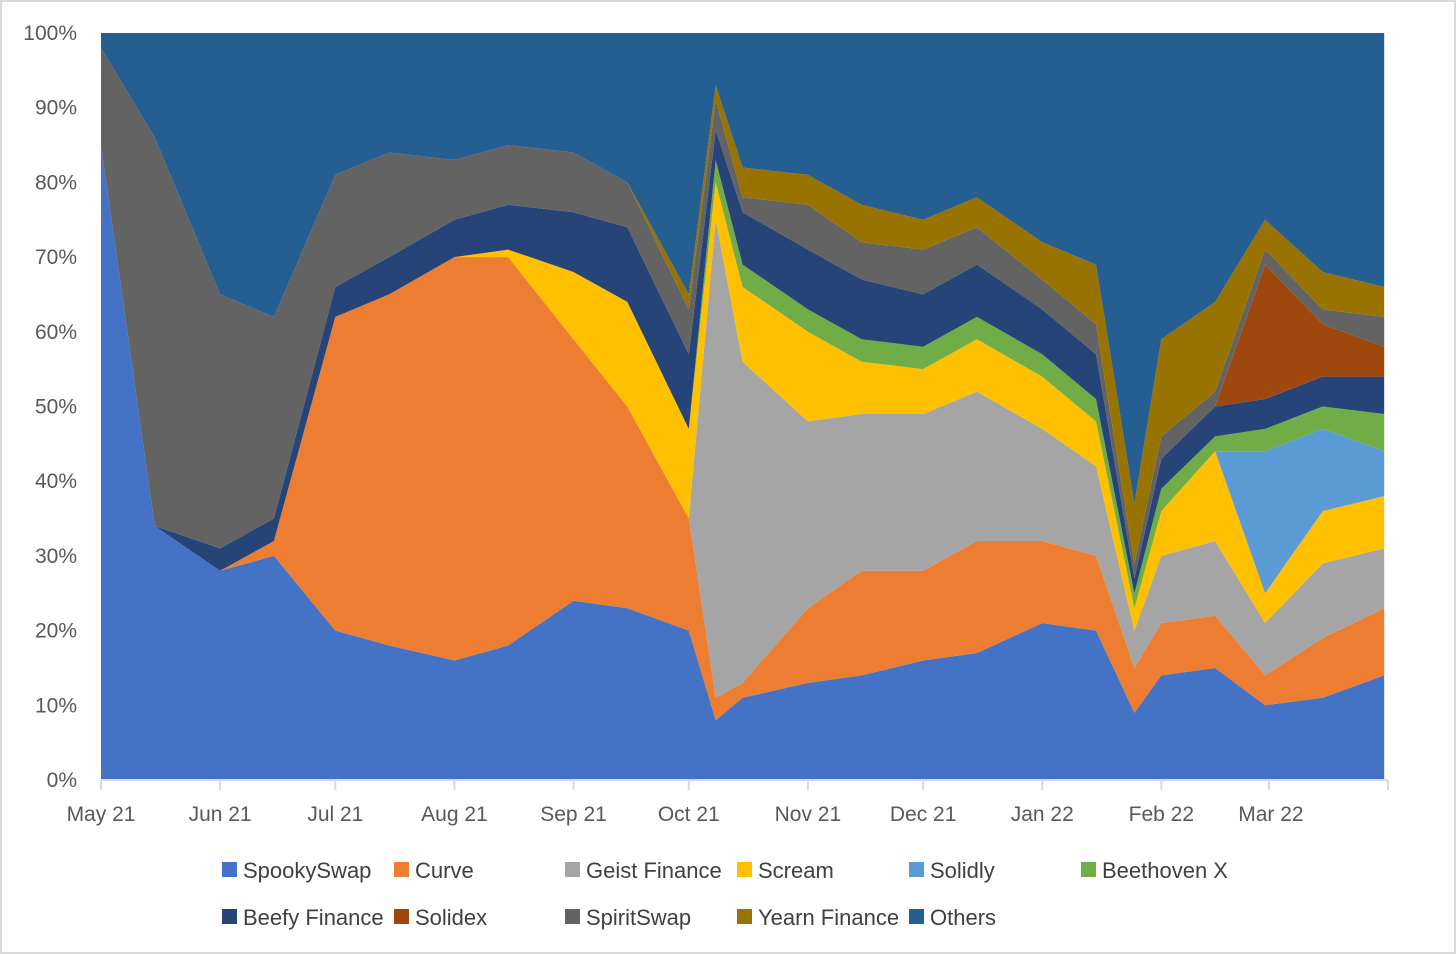  I want to click on legend-item-curve: Curve, so click(434, 870).